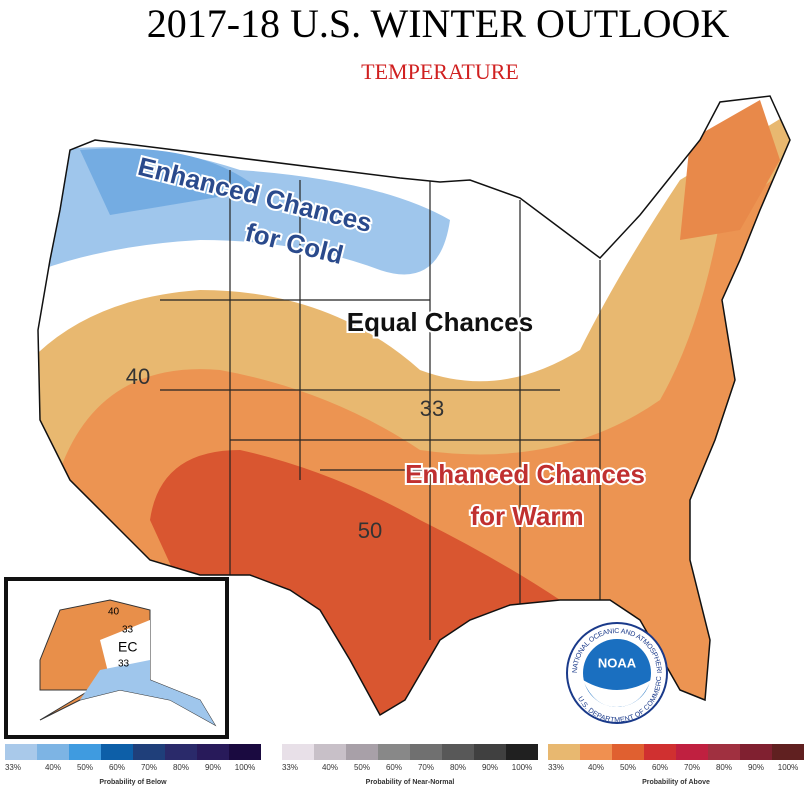  I want to click on logo-name: NOAA, so click(617, 662).